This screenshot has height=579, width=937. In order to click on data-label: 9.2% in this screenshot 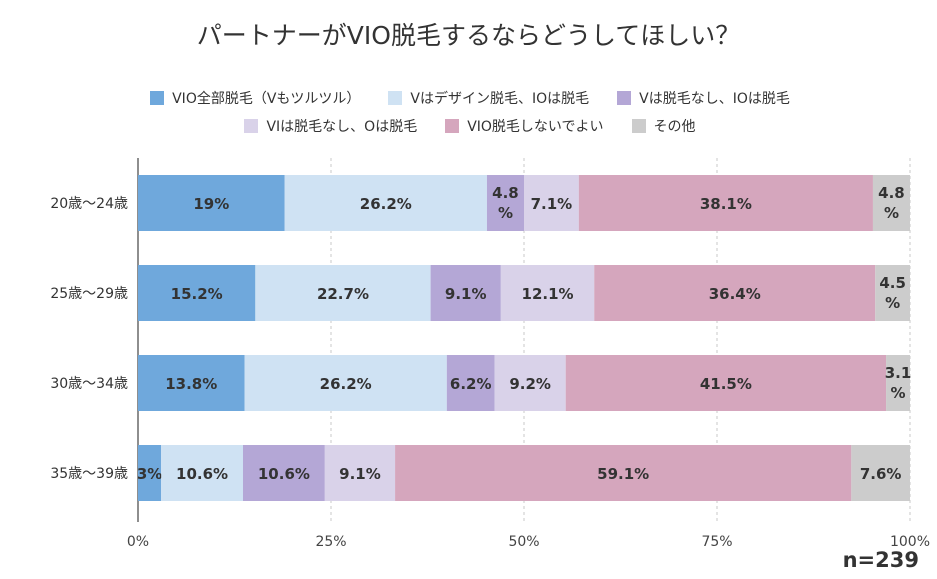, I will do `click(530, 384)`.